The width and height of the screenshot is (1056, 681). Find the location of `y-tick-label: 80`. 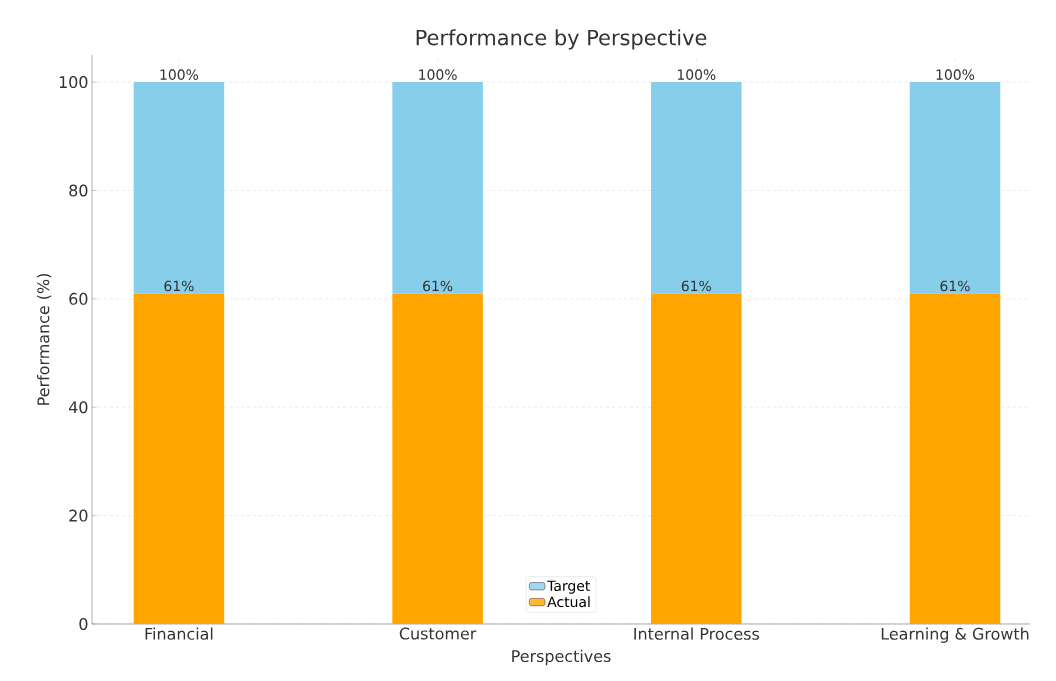

y-tick-label: 80 is located at coordinates (78, 190).